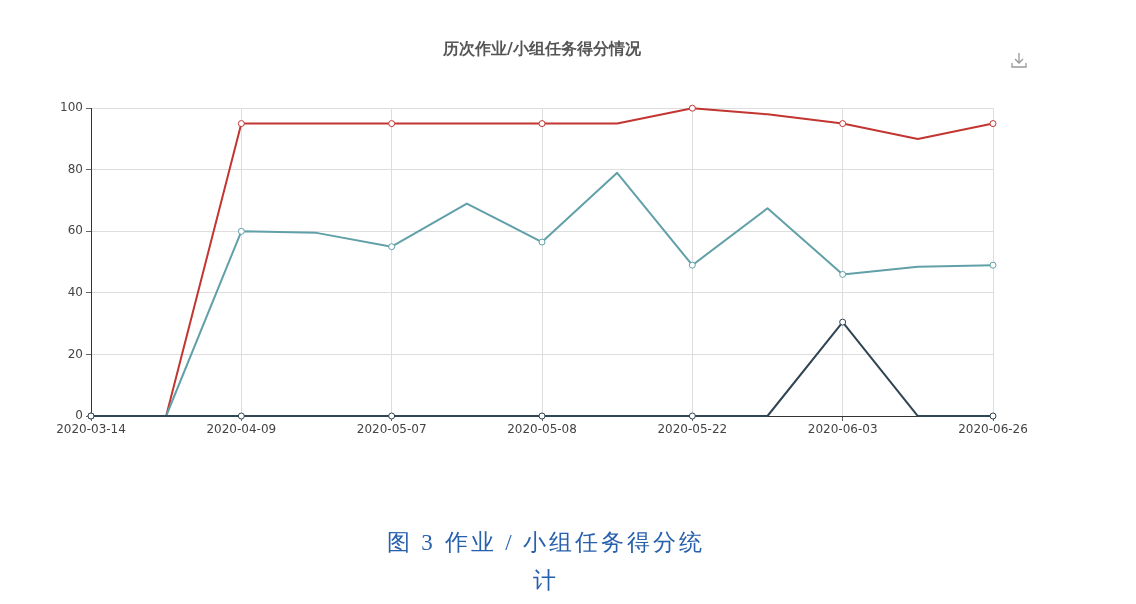 The image size is (1136, 604). What do you see at coordinates (391, 429) in the screenshot?
I see `x-tick-label: 2020-05-07` at bounding box center [391, 429].